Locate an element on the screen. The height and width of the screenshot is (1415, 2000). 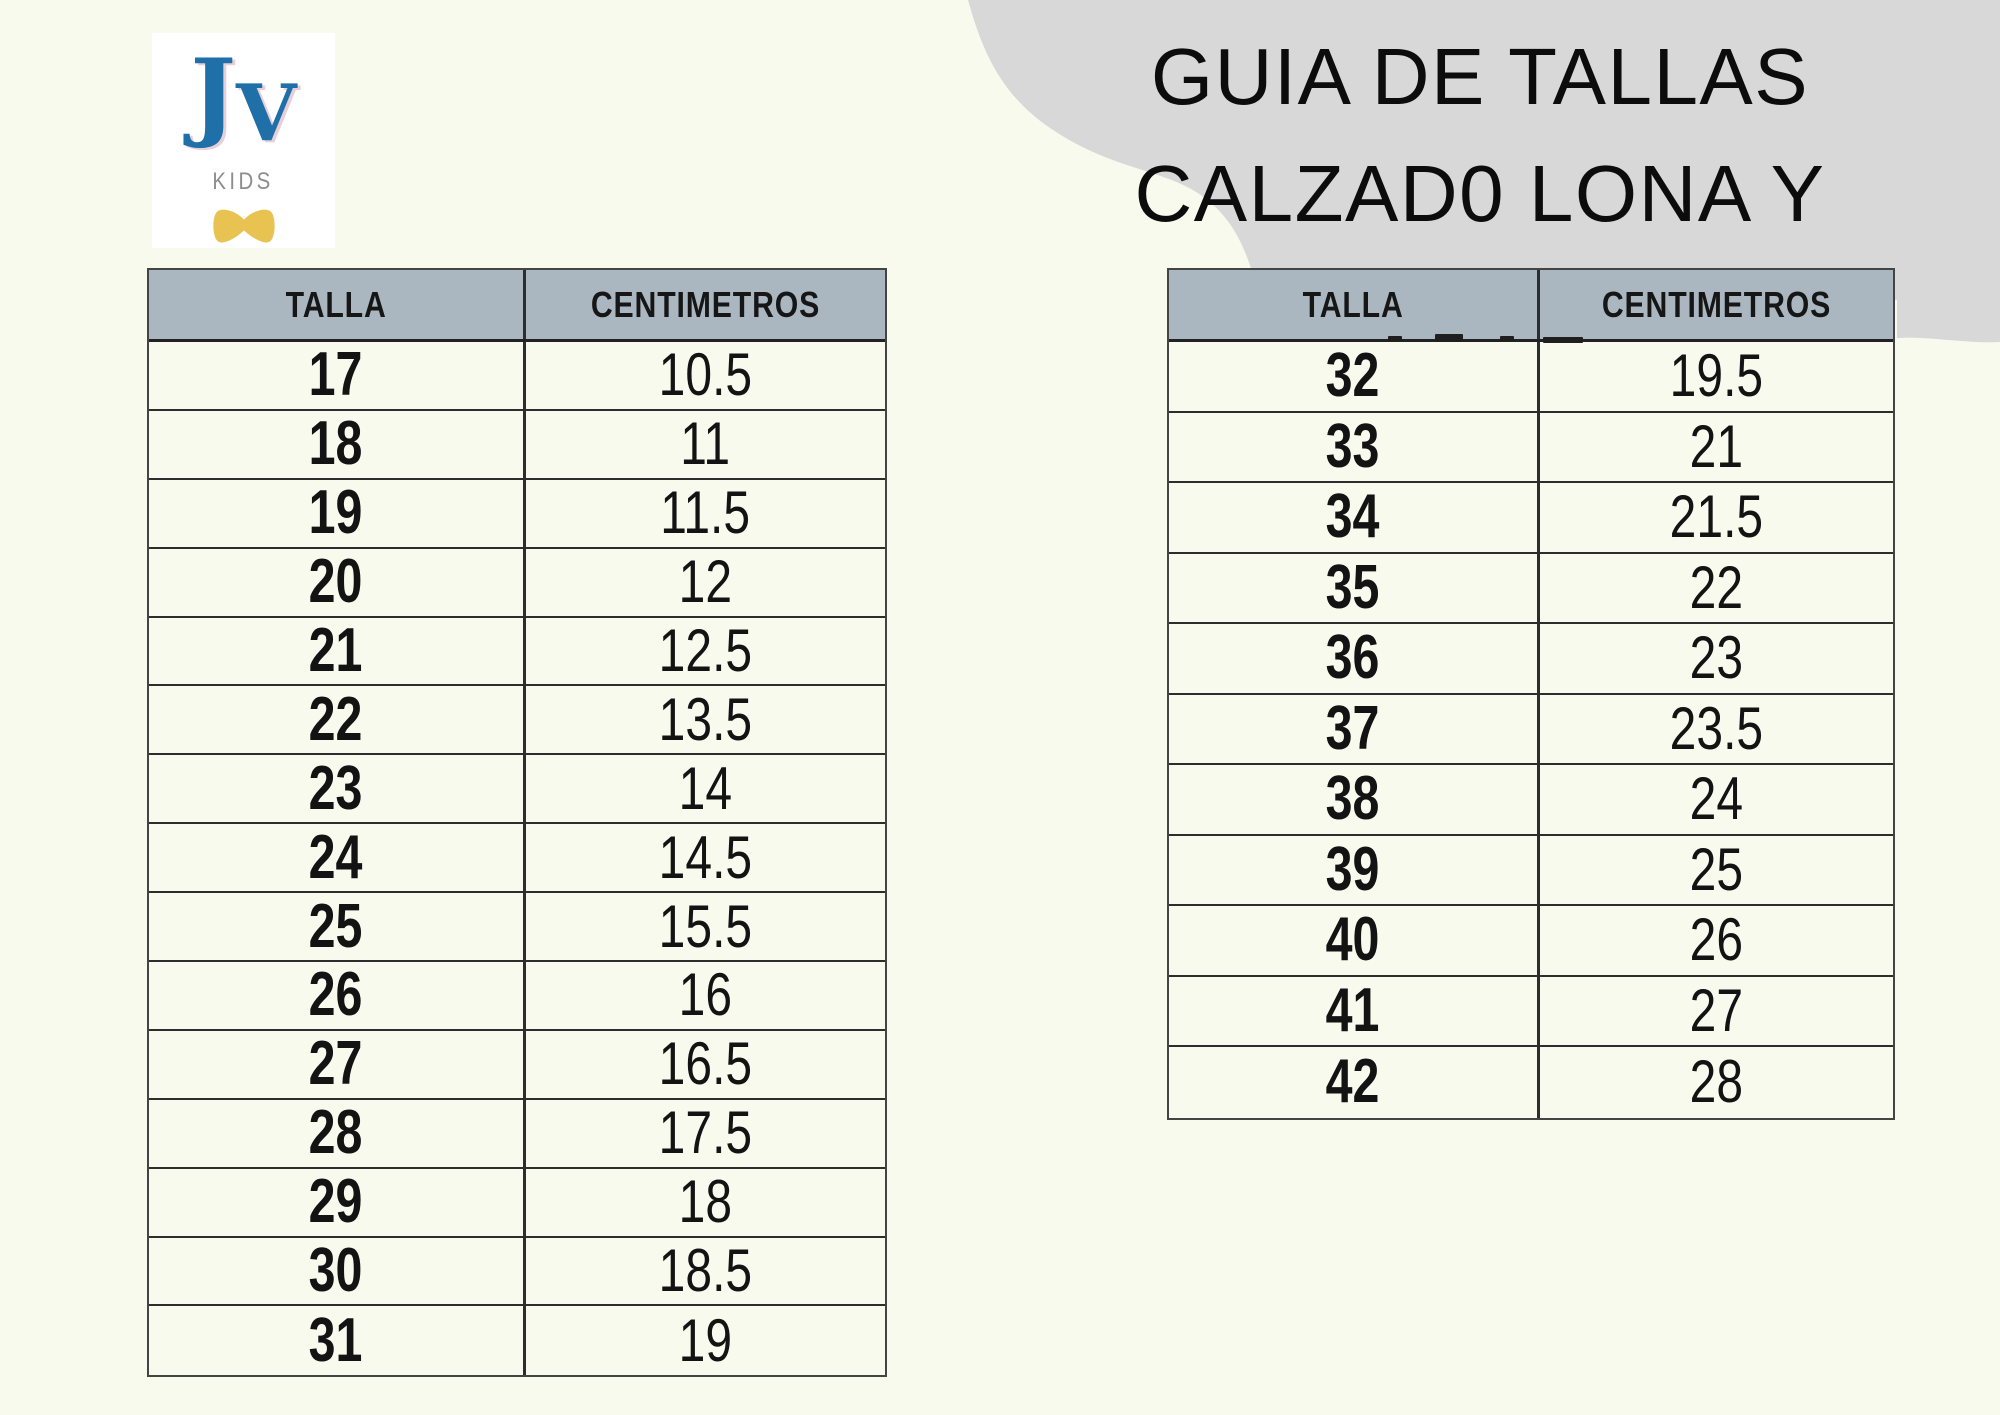
cell-value: 33 is located at coordinates (1352, 446).